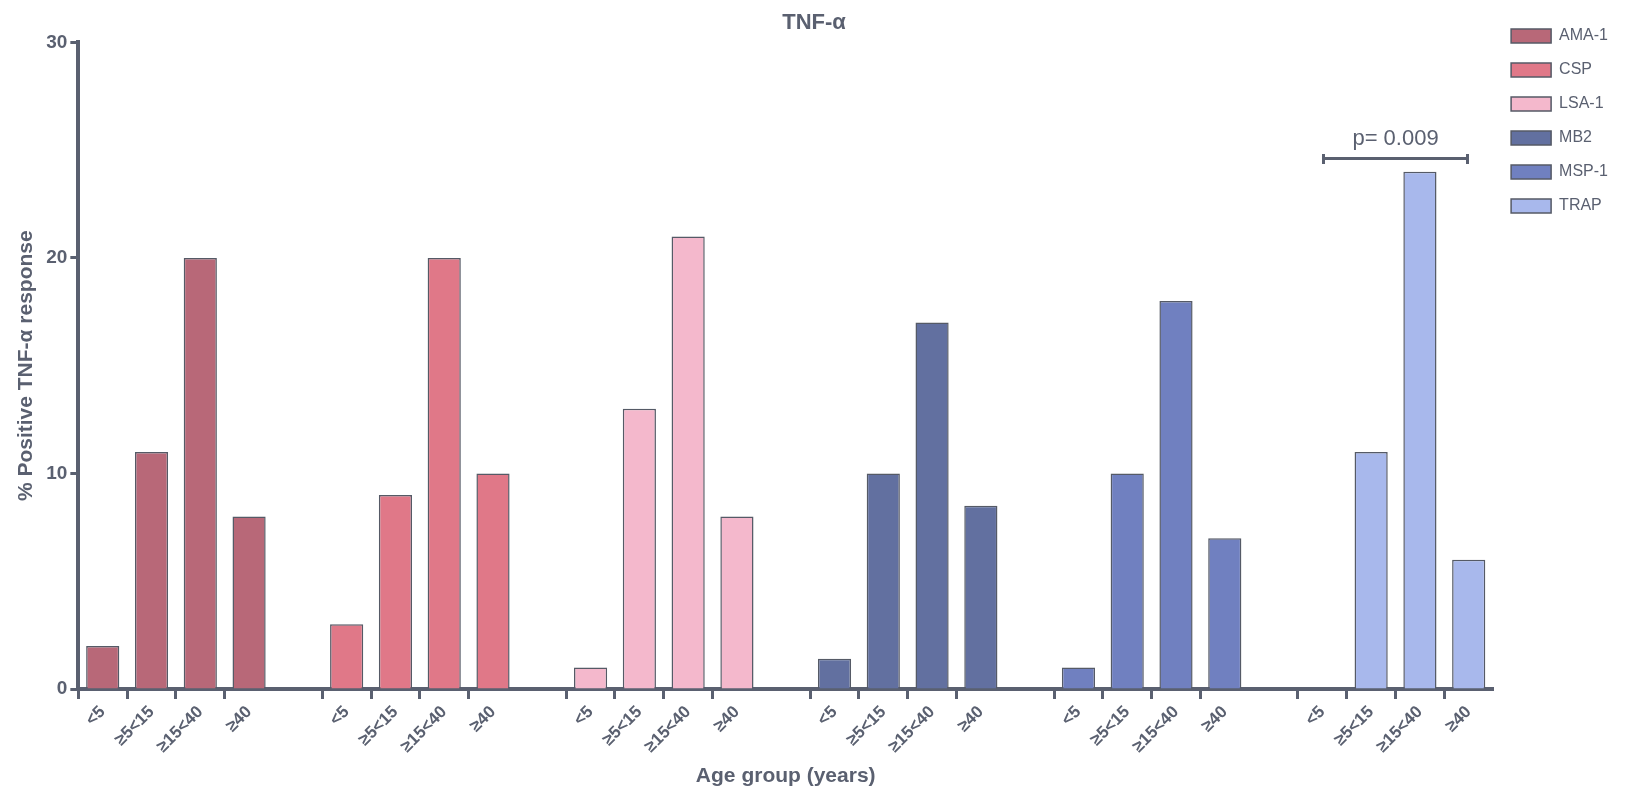 The height and width of the screenshot is (799, 1628). I want to click on chart-title: TNF-α, so click(814, 22).